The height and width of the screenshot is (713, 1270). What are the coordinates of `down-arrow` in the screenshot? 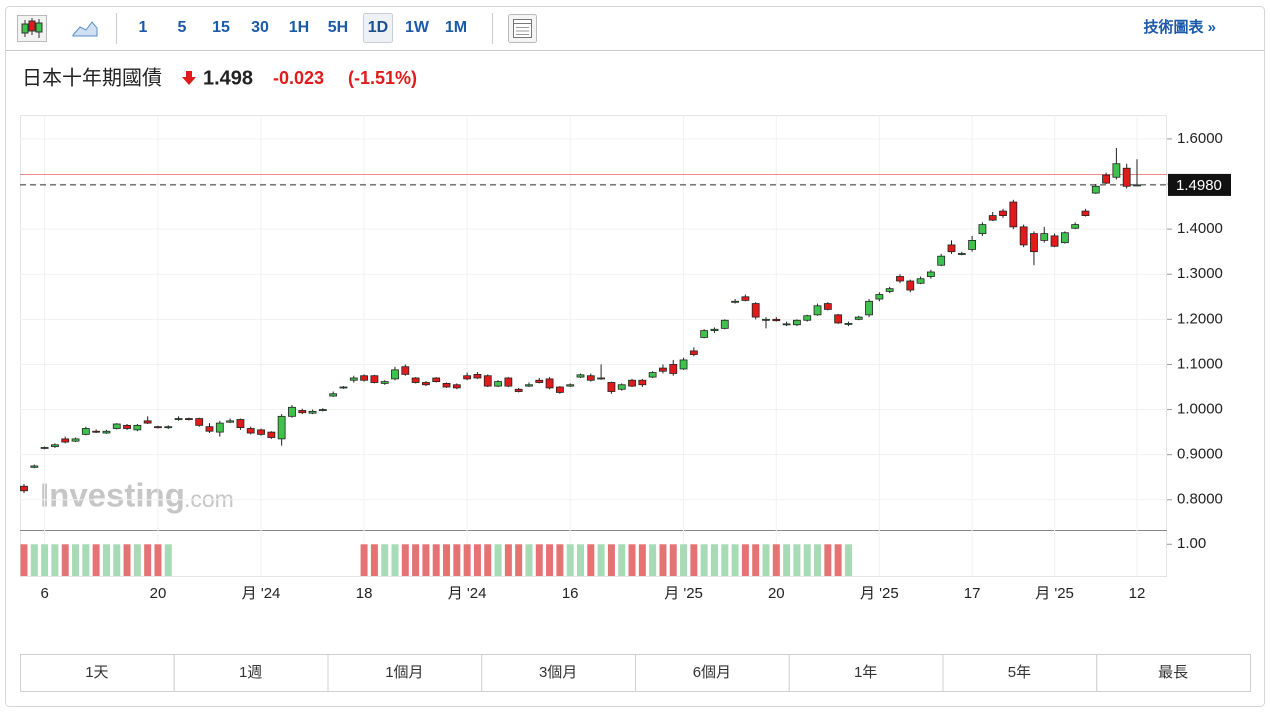 It's located at (189, 78).